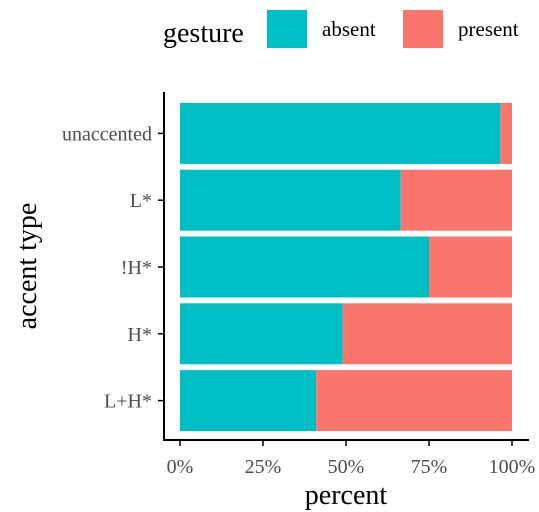  What do you see at coordinates (287, 29) in the screenshot?
I see `legend-key-absent` at bounding box center [287, 29].